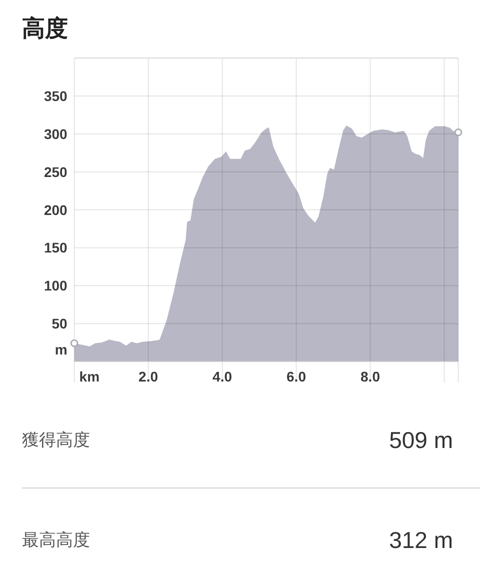 The image size is (480, 574). I want to click on annotation: 最高高度, so click(56, 540).